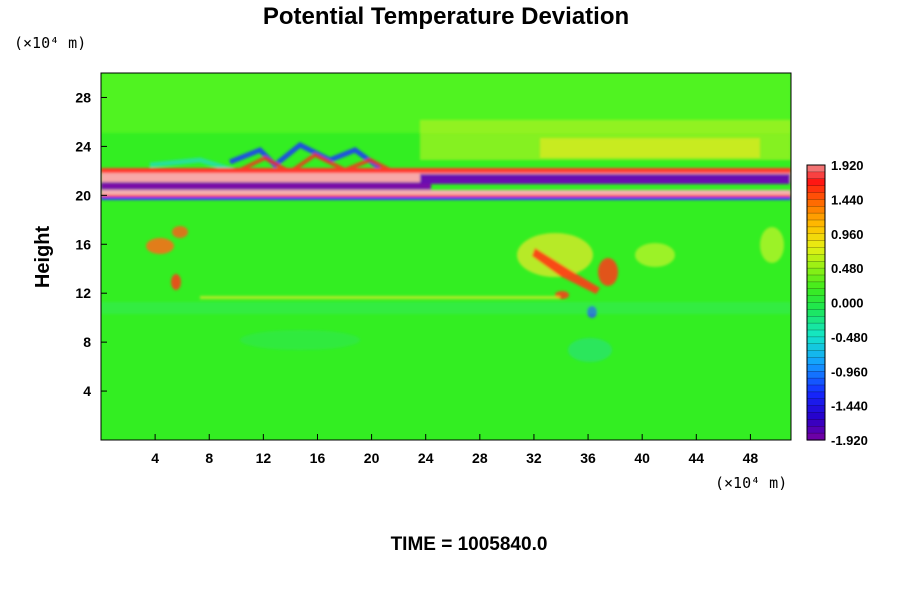 This screenshot has height=600, width=900. What do you see at coordinates (590, 350) in the screenshot?
I see `field-cyan-patch` at bounding box center [590, 350].